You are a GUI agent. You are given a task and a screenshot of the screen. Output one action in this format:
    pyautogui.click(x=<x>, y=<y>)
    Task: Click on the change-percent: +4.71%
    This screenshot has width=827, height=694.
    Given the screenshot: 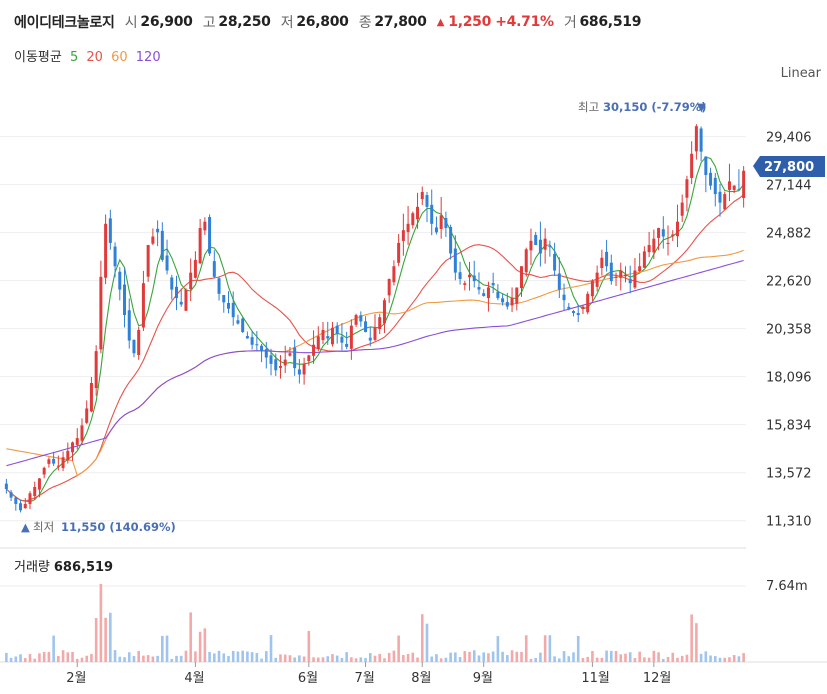 What is the action you would take?
    pyautogui.click(x=524, y=22)
    